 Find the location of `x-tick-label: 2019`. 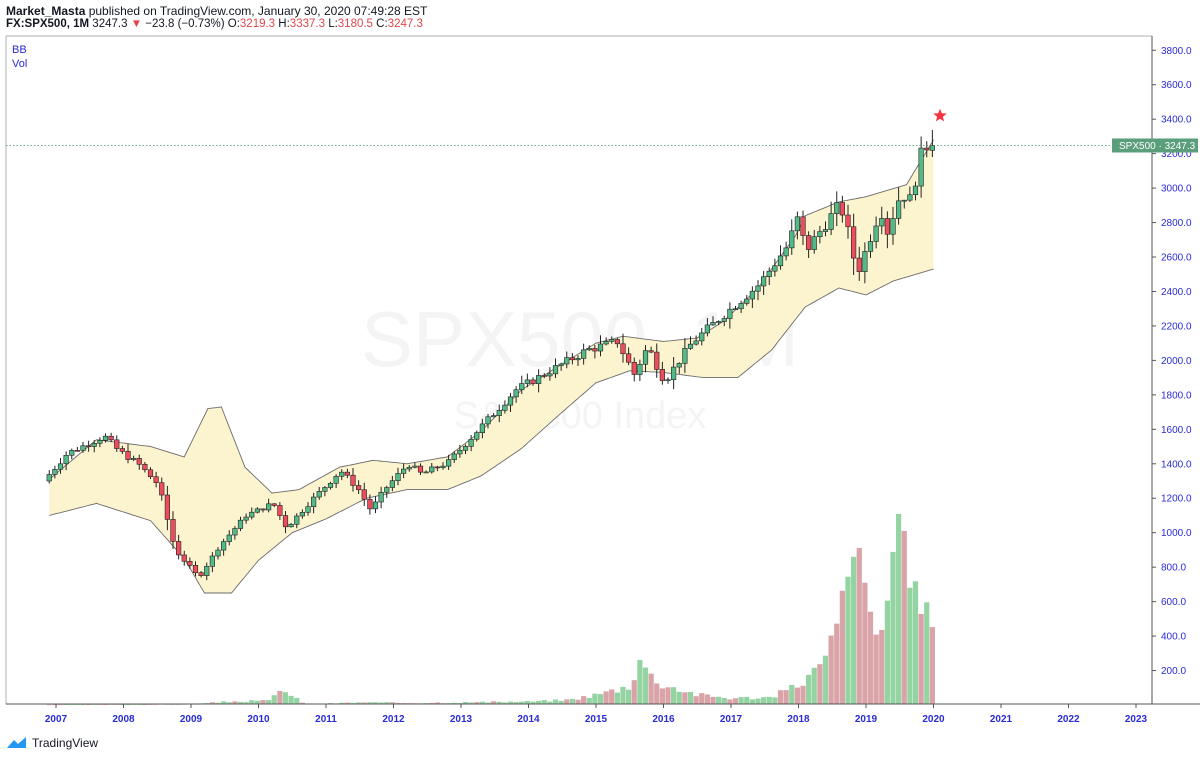

x-tick-label: 2019 is located at coordinates (866, 719).